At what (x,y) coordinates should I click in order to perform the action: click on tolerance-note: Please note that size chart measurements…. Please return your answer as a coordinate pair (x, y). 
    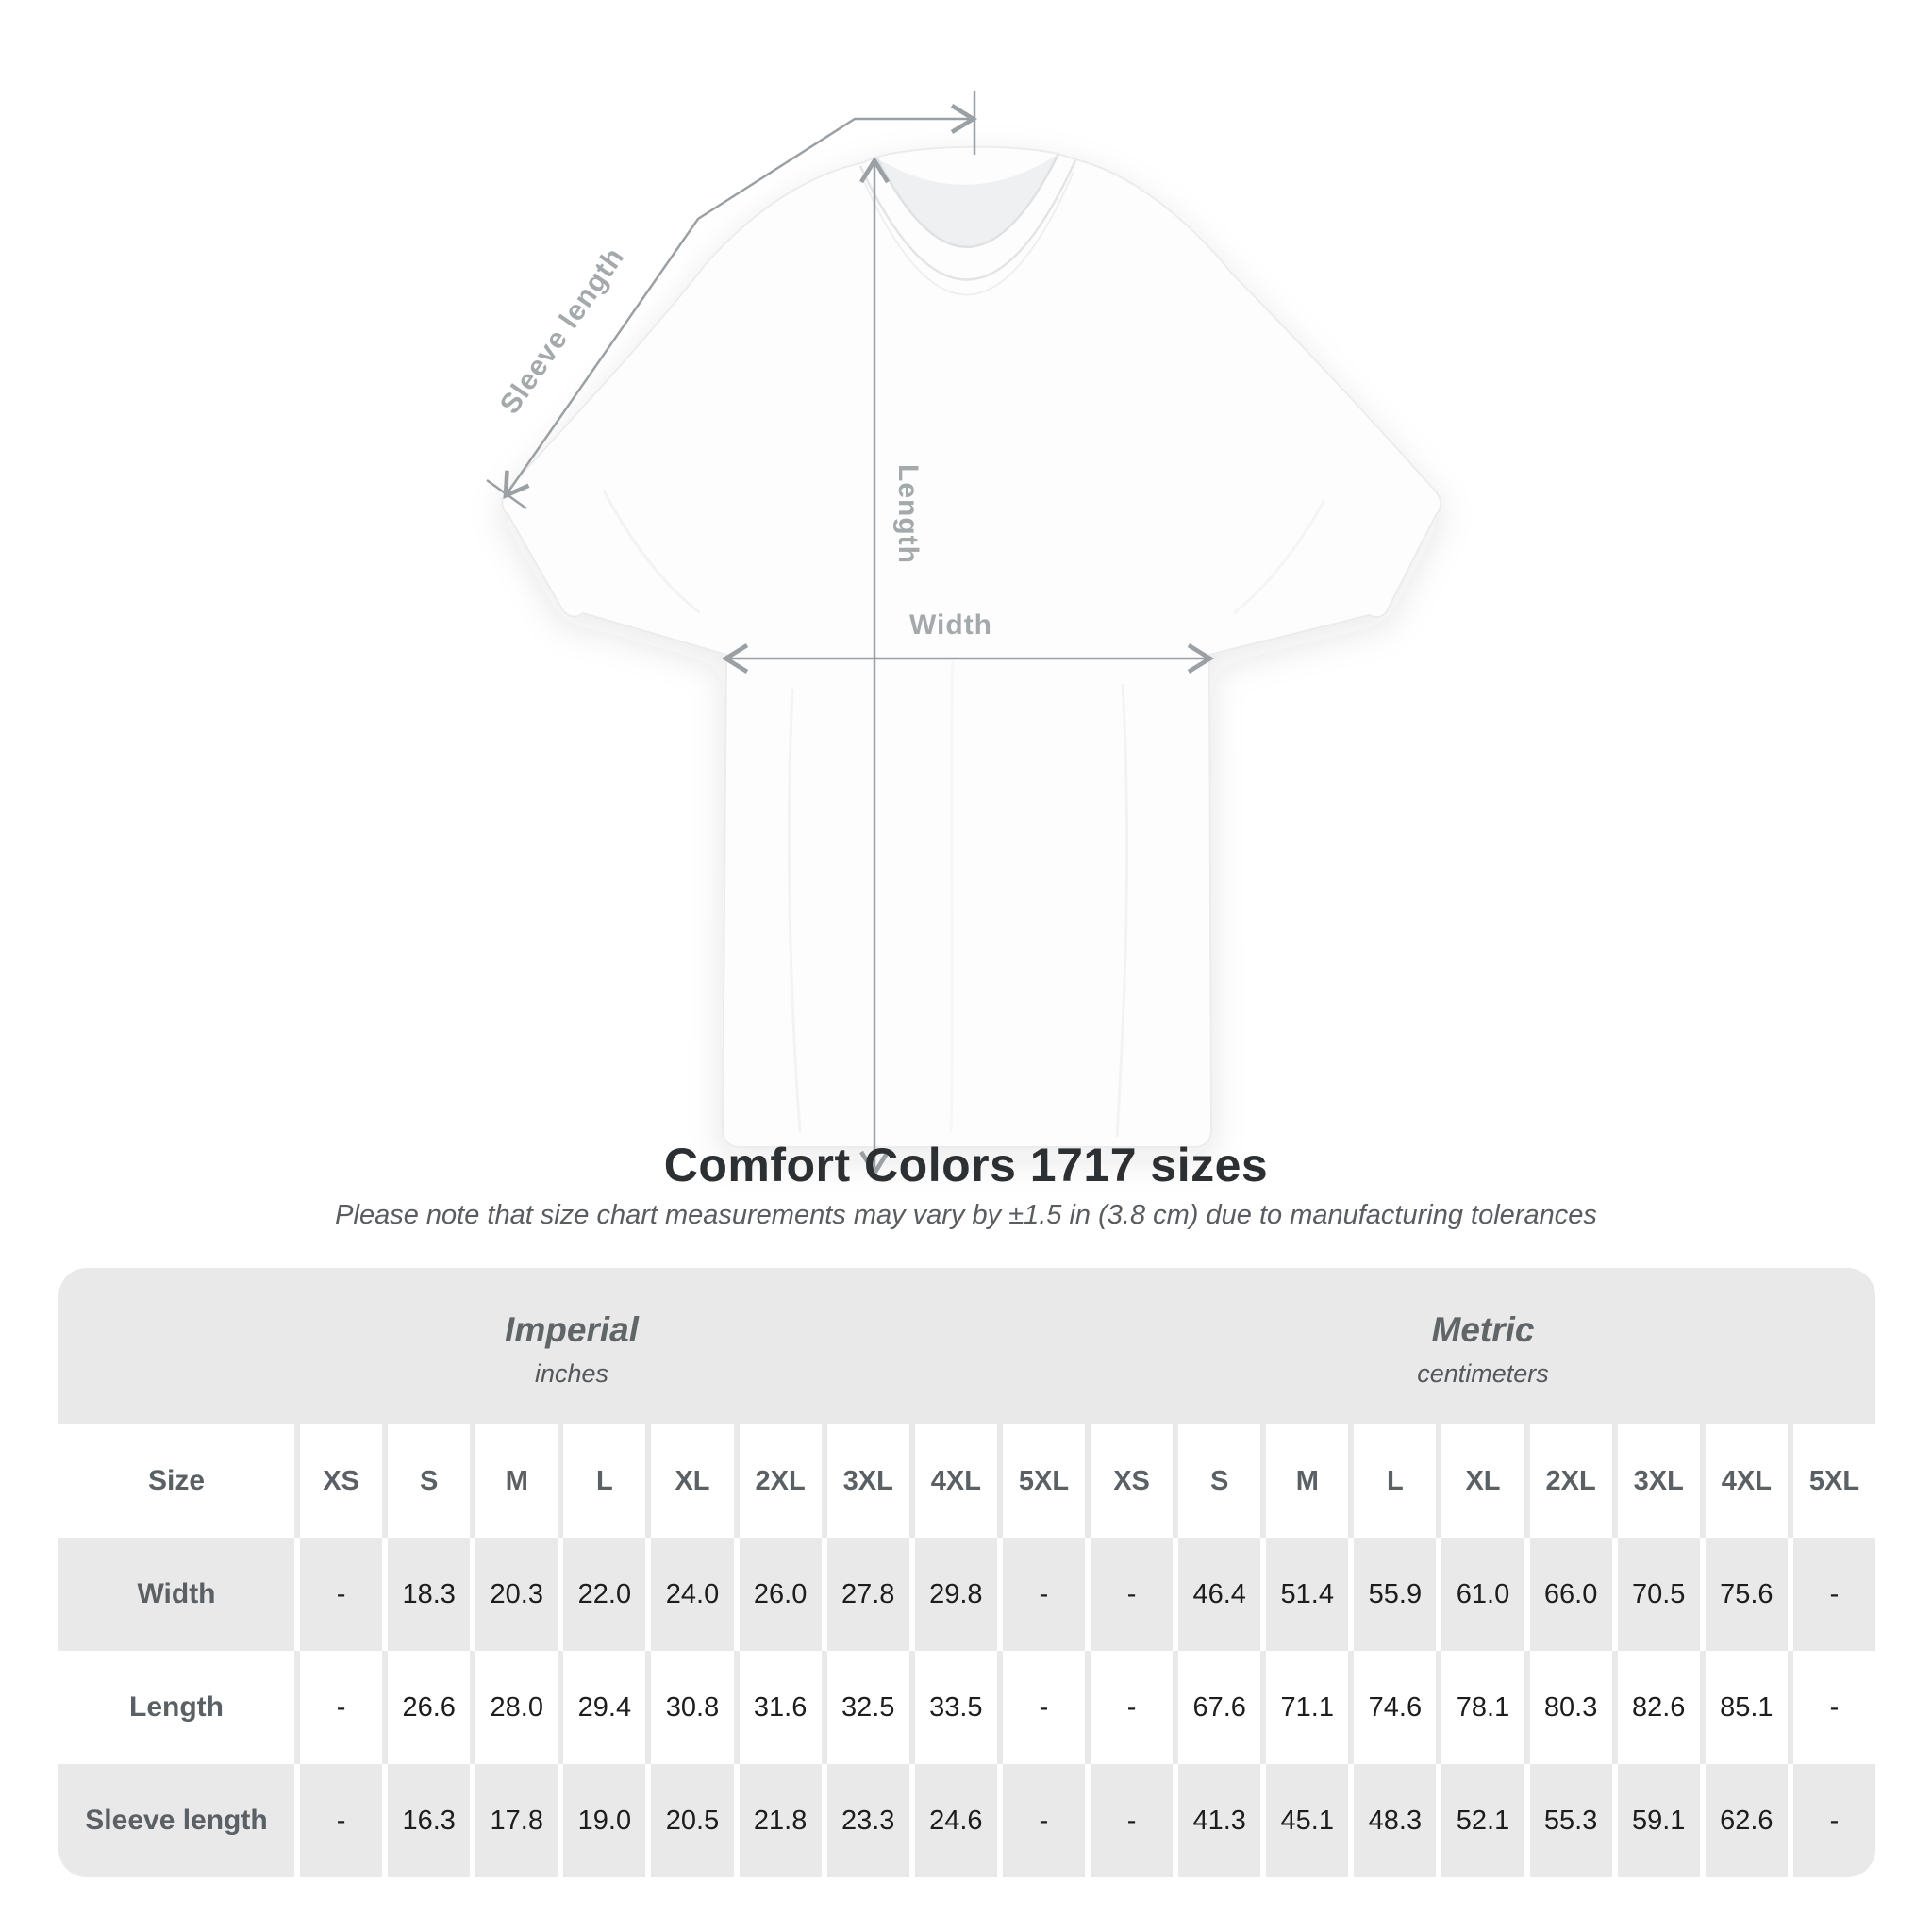
    Looking at the image, I should click on (966, 1215).